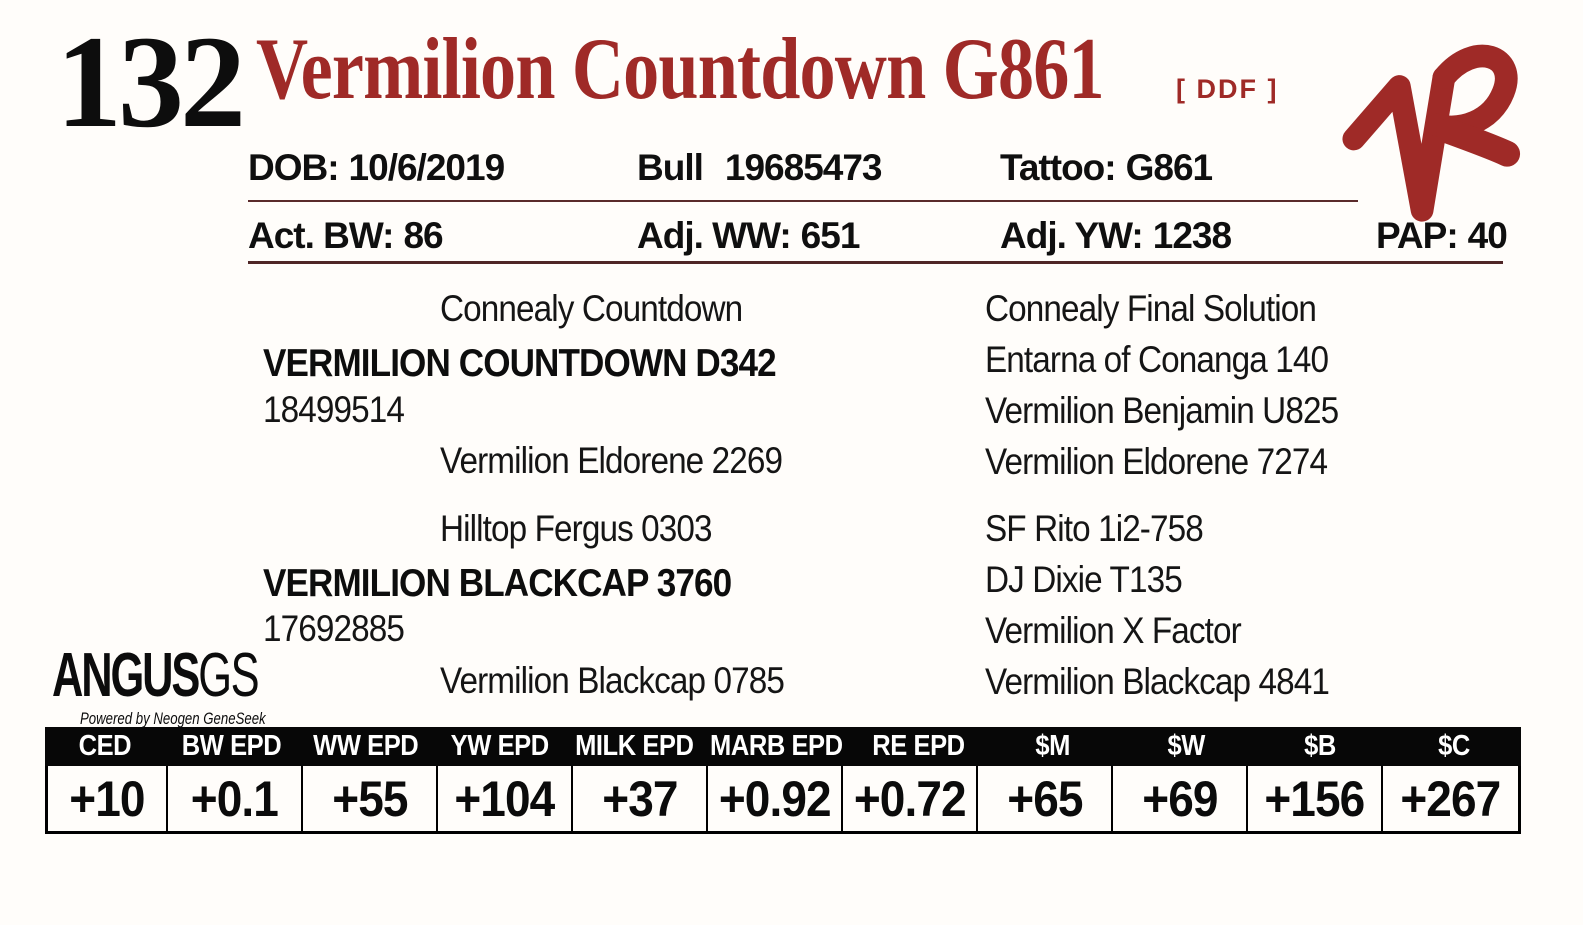 The height and width of the screenshot is (925, 1583). What do you see at coordinates (1157, 681) in the screenshot?
I see `dam-ancestor-4: Vermilion Blackcap 4841` at bounding box center [1157, 681].